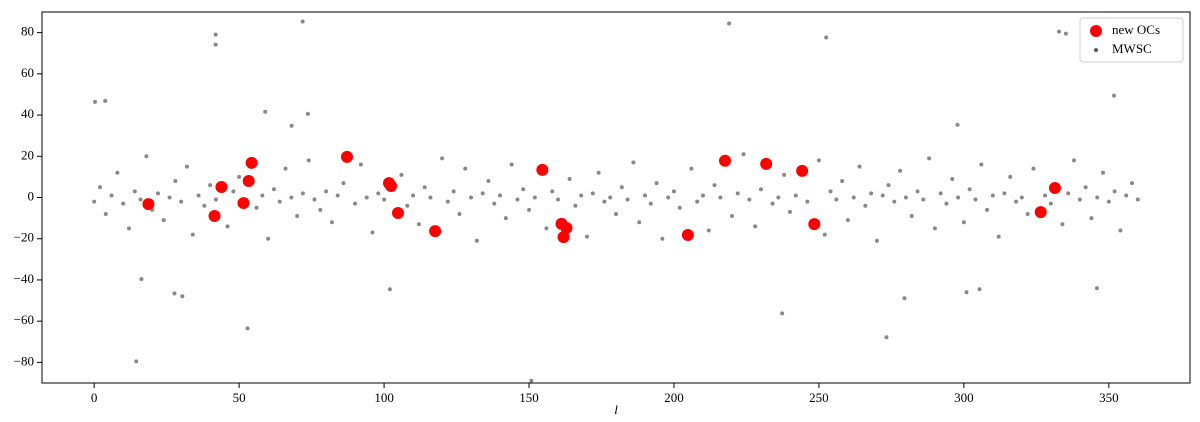  What do you see at coordinates (24, 319) in the screenshot?
I see `y-tick-label: −60` at bounding box center [24, 319].